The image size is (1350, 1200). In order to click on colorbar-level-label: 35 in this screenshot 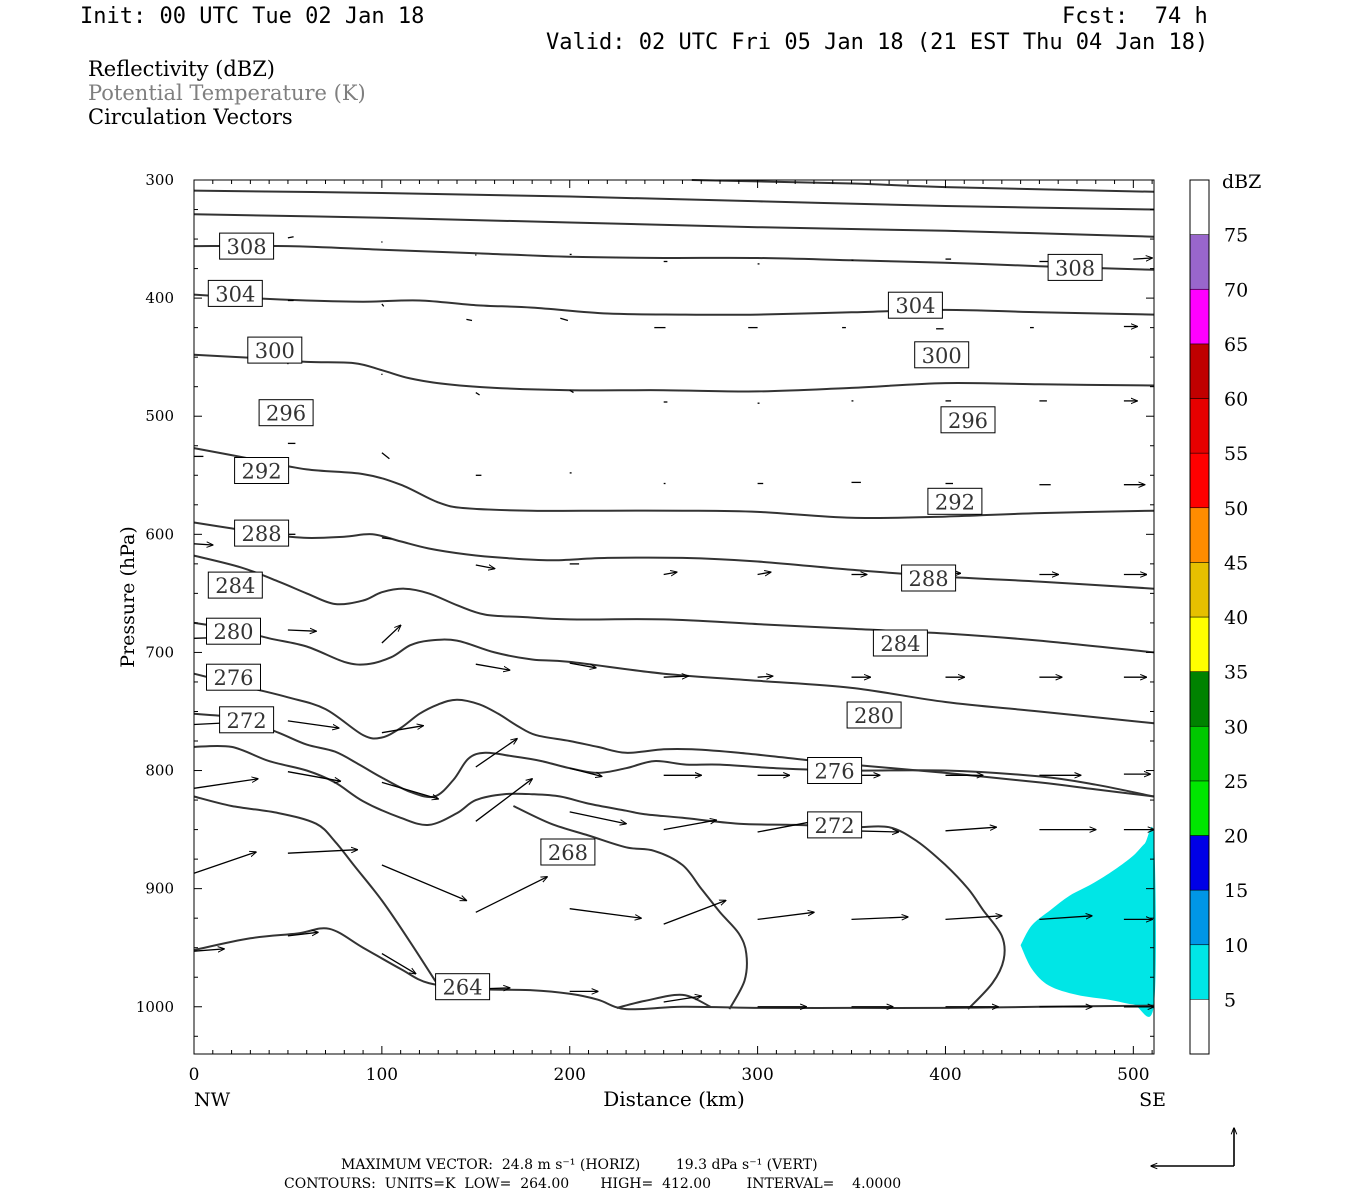, I will do `click(1236, 673)`.